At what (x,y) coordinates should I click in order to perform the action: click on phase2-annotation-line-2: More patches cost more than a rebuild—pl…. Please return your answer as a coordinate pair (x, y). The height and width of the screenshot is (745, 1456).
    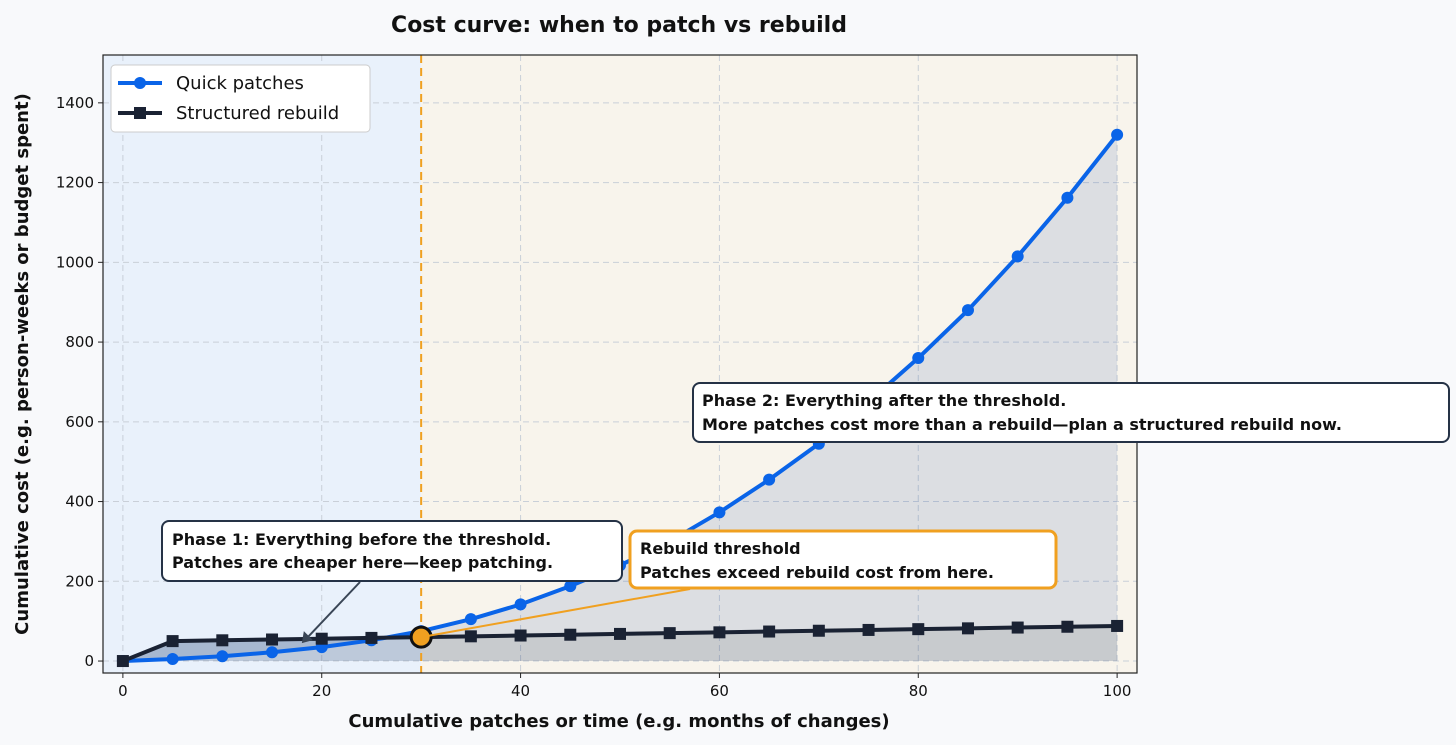
    Looking at the image, I should click on (1022, 424).